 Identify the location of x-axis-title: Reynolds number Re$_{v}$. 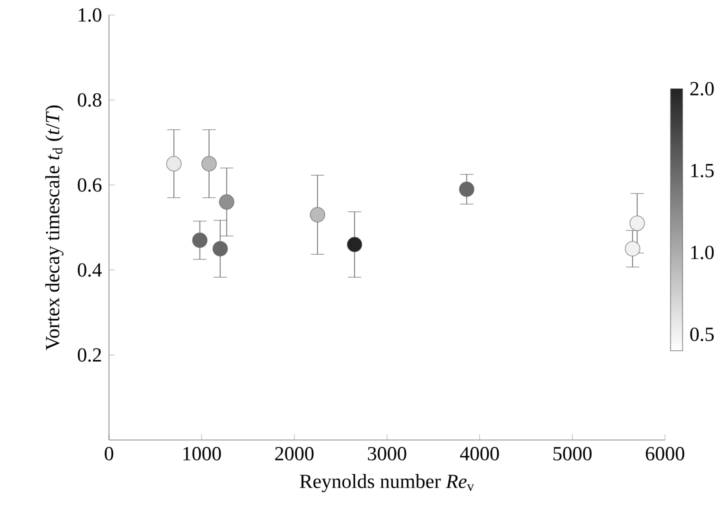
(387, 483).